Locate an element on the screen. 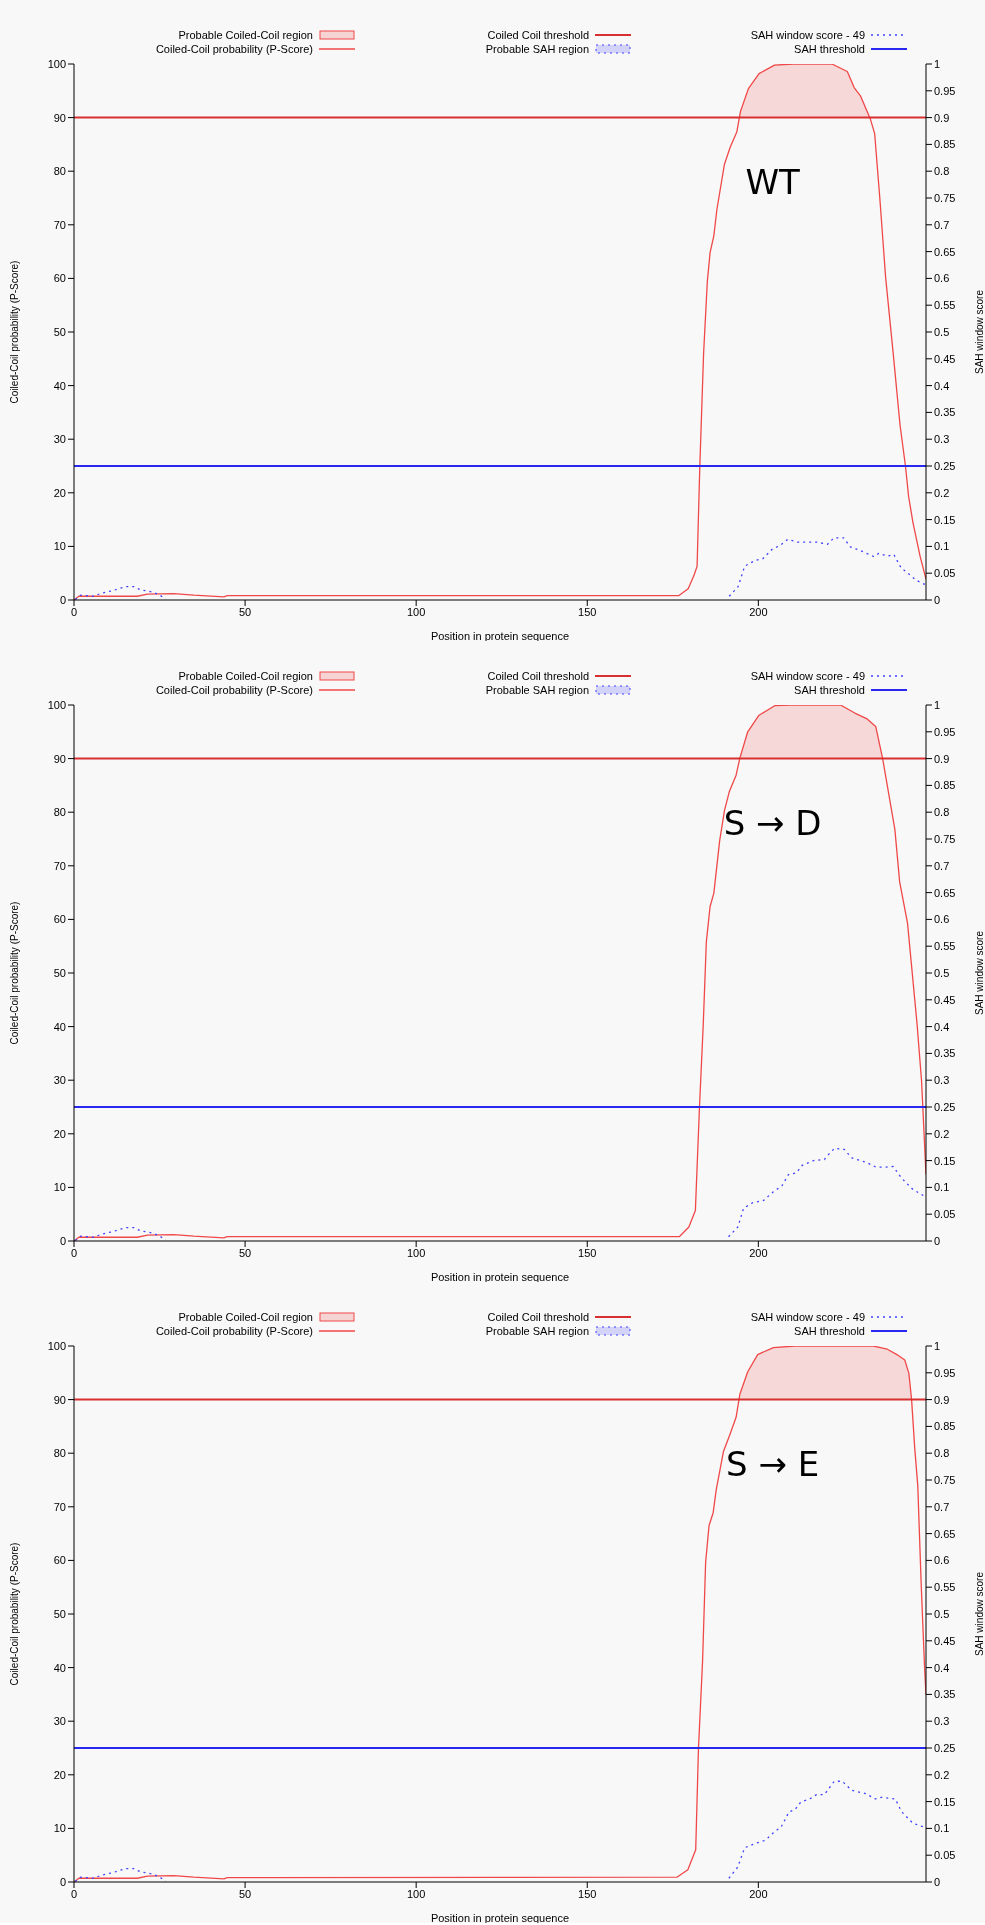 Image resolution: width=985 pixels, height=1925 pixels. legend-label: Coiled-Coil probability (P-Score) is located at coordinates (234, 49).